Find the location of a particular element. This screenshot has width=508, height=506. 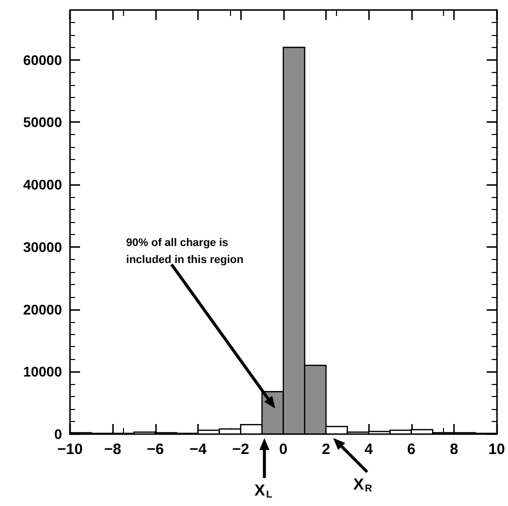

x-tick-label: −8 is located at coordinates (113, 449).